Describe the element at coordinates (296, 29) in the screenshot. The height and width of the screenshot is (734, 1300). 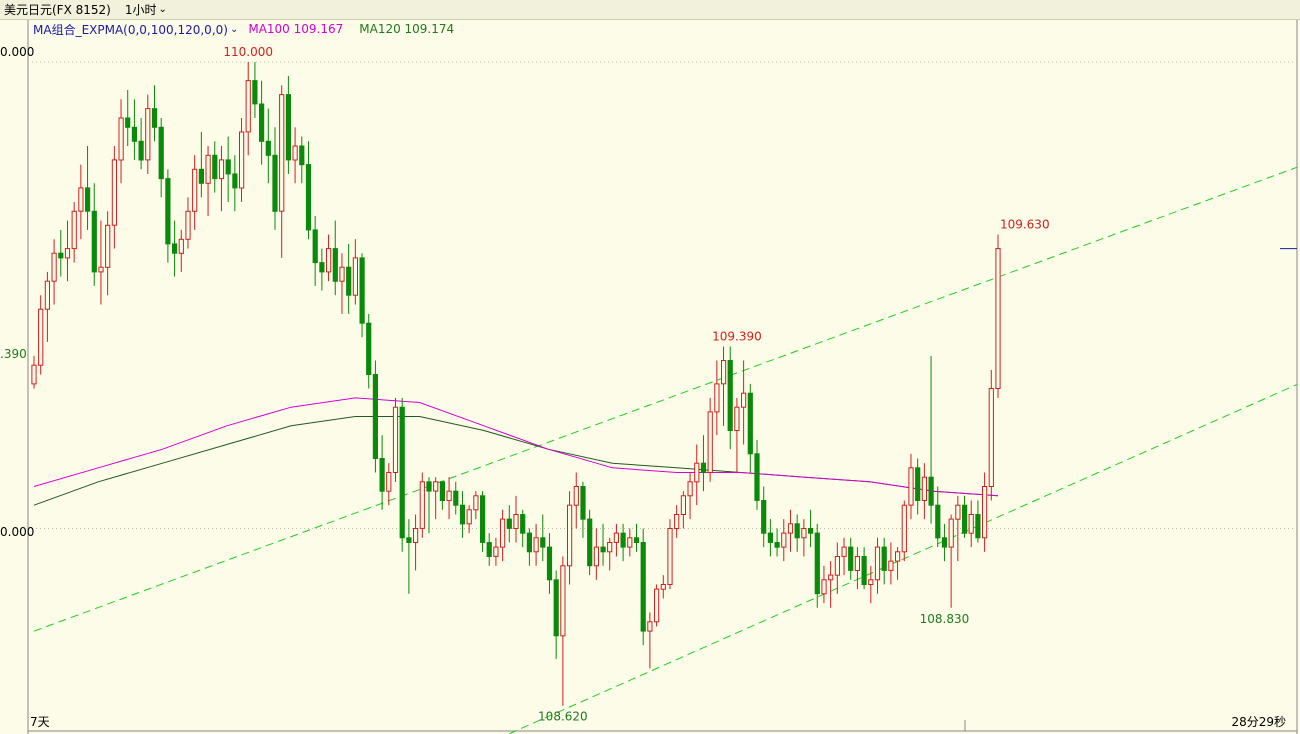
I see `ma100-value: MA100 109.167` at that location.